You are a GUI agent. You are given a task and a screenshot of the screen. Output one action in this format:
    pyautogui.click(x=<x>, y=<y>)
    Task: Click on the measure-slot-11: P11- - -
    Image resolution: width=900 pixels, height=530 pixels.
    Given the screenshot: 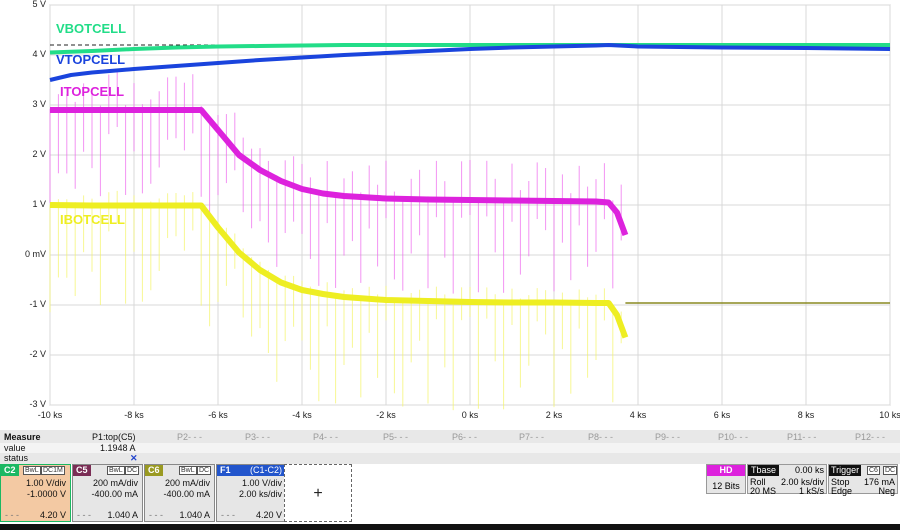 What is the action you would take?
    pyautogui.click(x=802, y=437)
    